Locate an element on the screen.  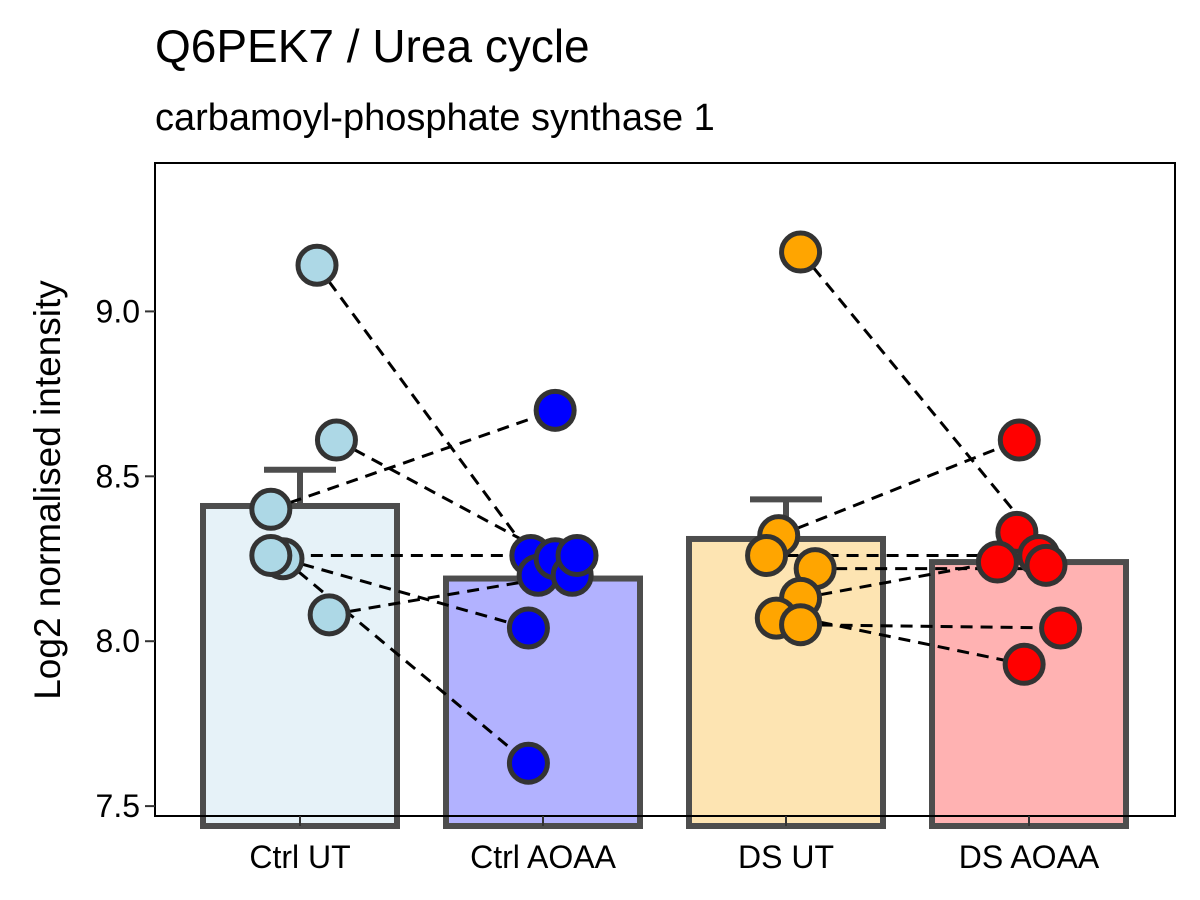
x-axis: Ctrl UT Ctrl AOAA DS UT DS AOAA is located at coordinates (674, 845).